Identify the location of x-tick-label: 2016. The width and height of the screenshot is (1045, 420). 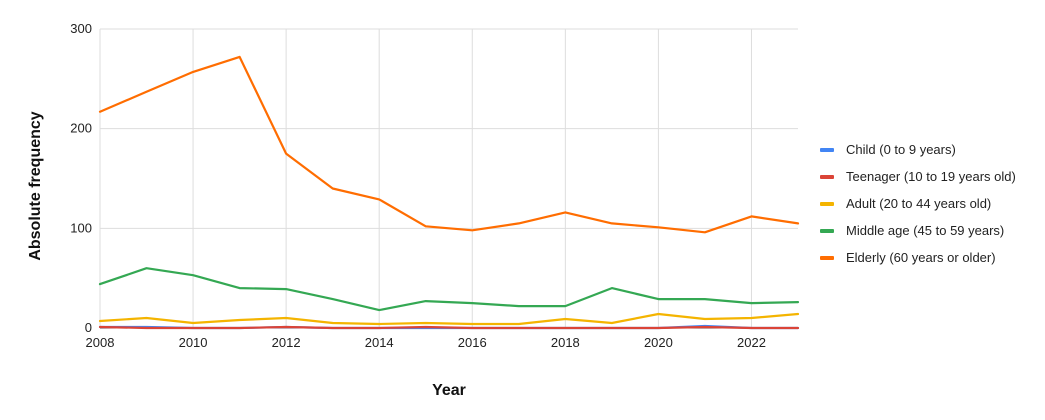
(472, 342).